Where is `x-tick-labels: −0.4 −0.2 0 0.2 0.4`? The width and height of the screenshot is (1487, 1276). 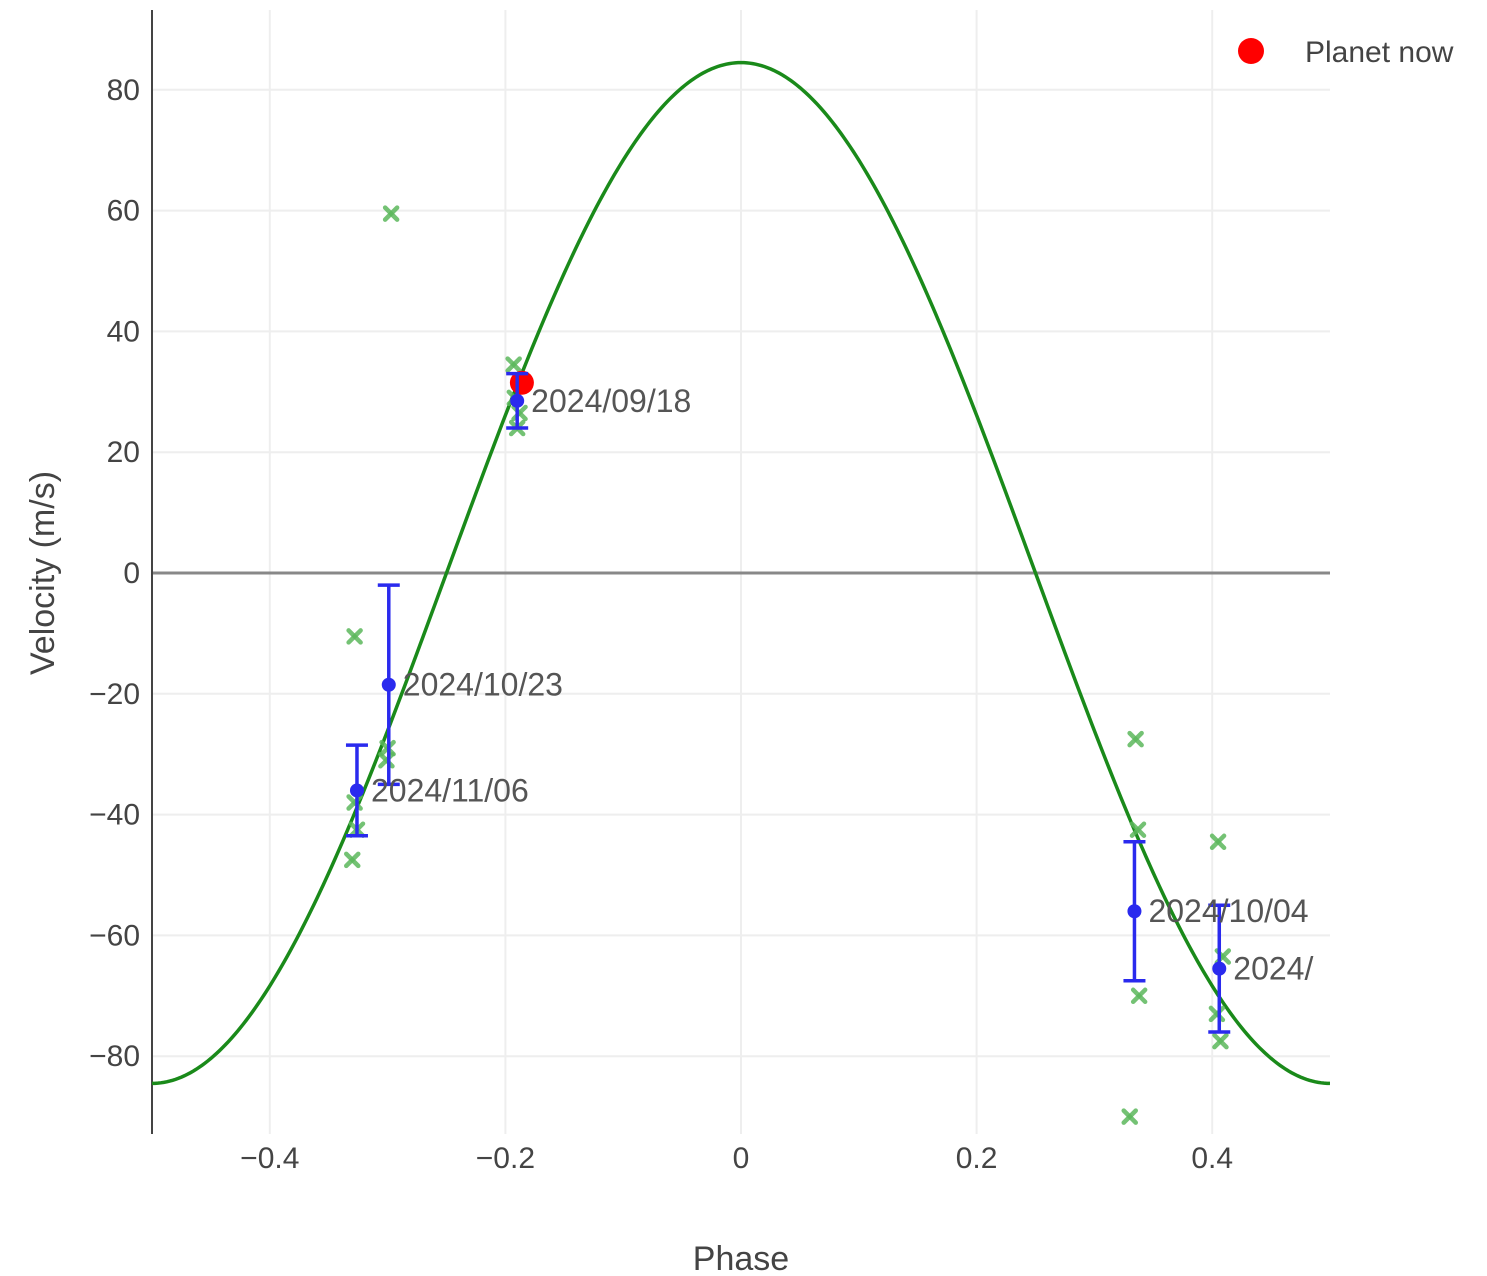 x-tick-labels: −0.4 −0.2 0 0.2 0.4 is located at coordinates (736, 1158).